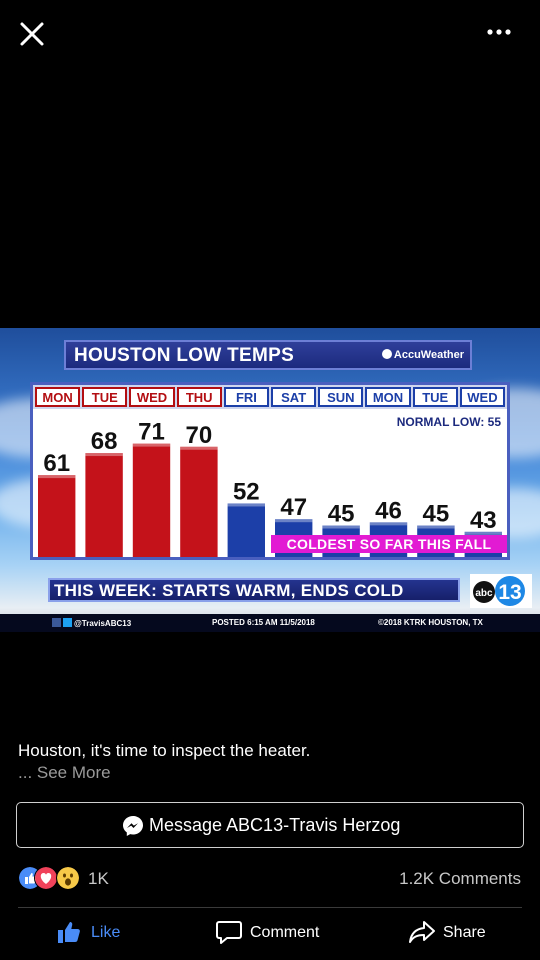 This screenshot has height=960, width=540. I want to click on message-button-label: Message ABC13-Travis Herzog, so click(275, 825).